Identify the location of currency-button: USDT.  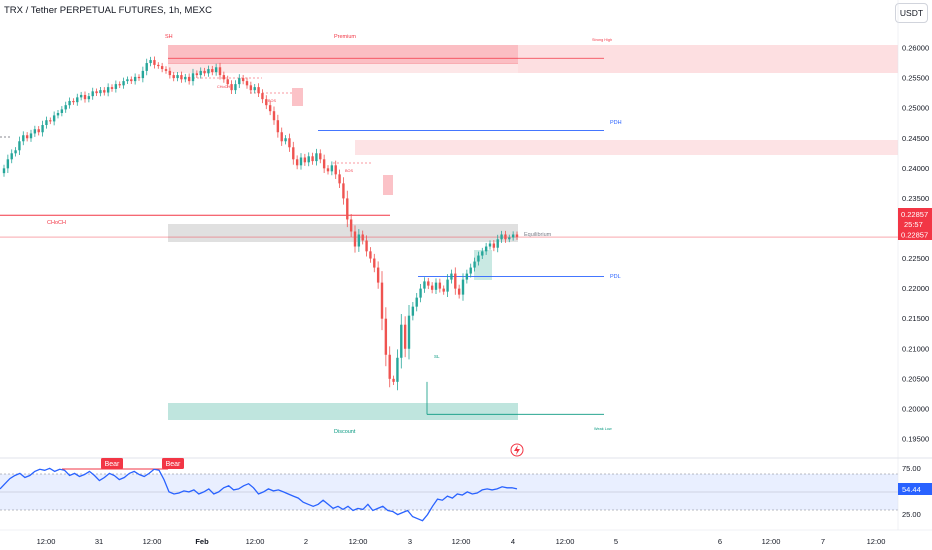
(911, 13).